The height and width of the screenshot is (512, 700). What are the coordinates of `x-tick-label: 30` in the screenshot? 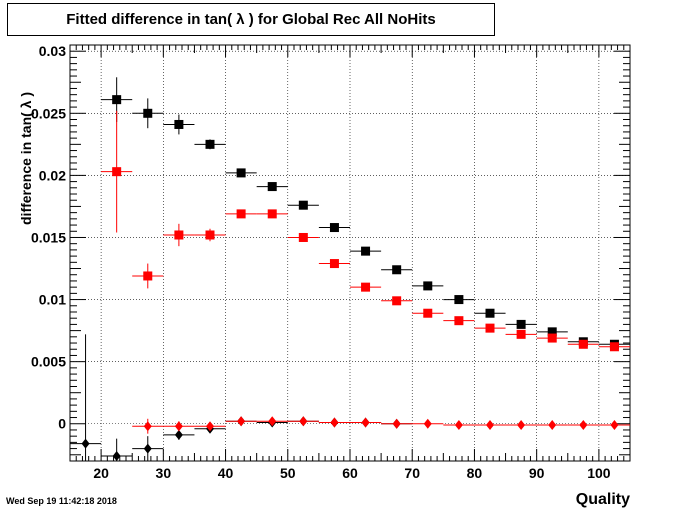 It's located at (164, 473).